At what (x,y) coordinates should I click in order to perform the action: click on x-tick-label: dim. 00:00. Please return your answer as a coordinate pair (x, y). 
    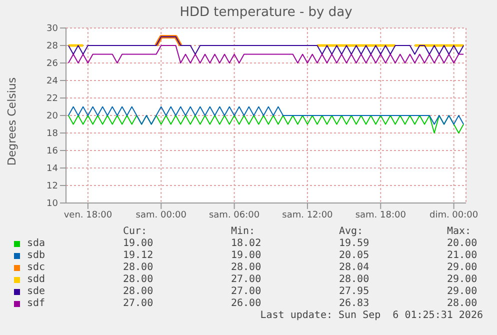
    Looking at the image, I should click on (453, 215).